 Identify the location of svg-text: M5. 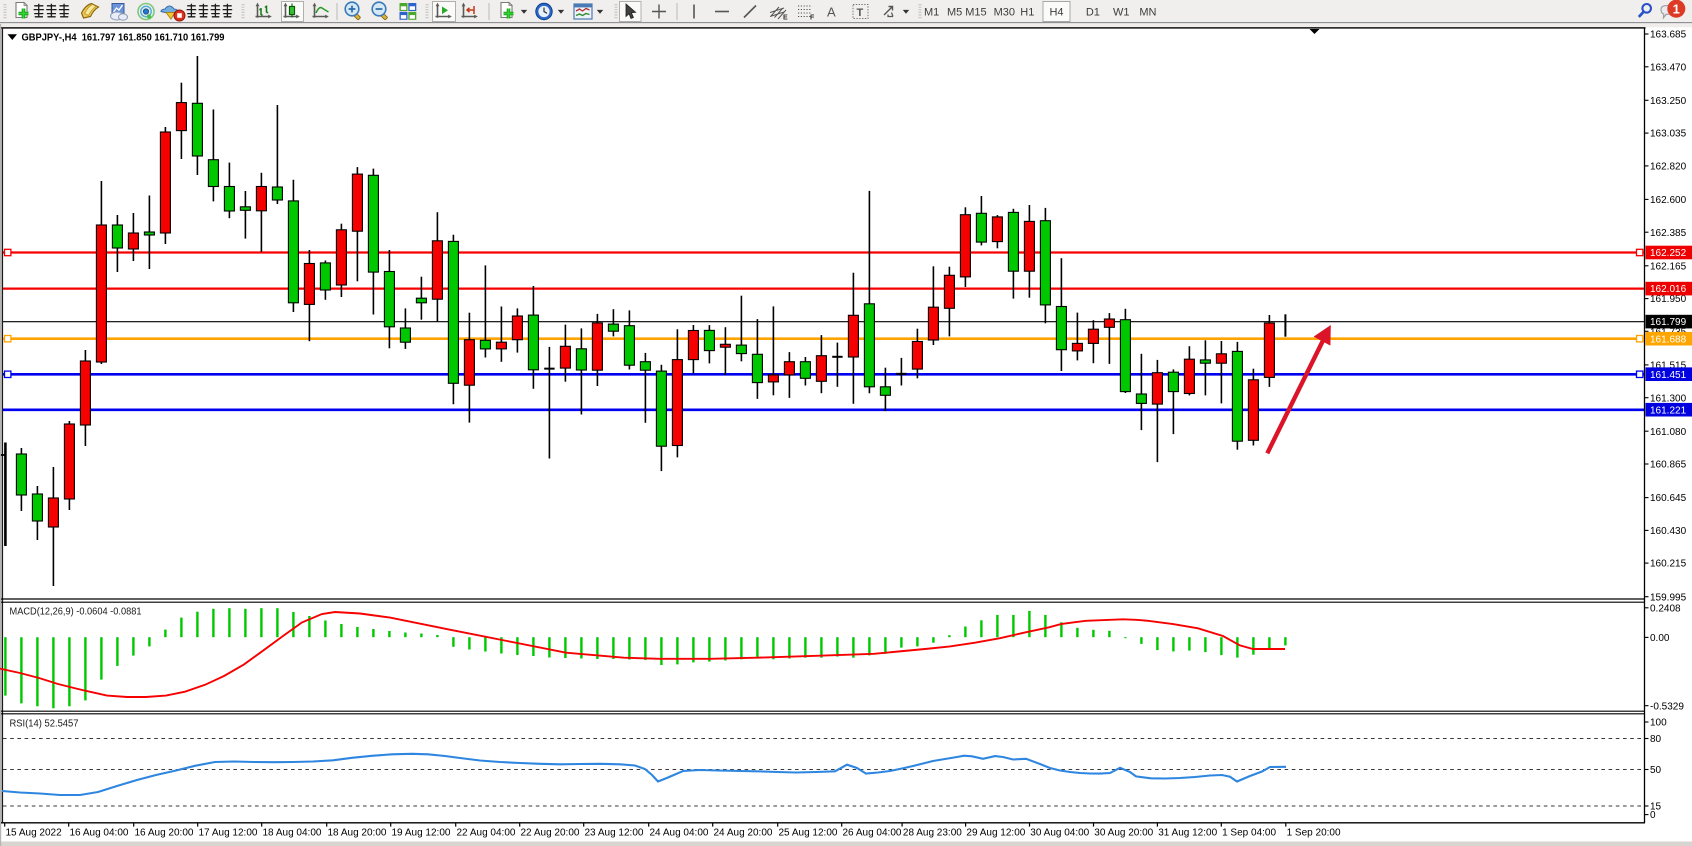
(954, 13).